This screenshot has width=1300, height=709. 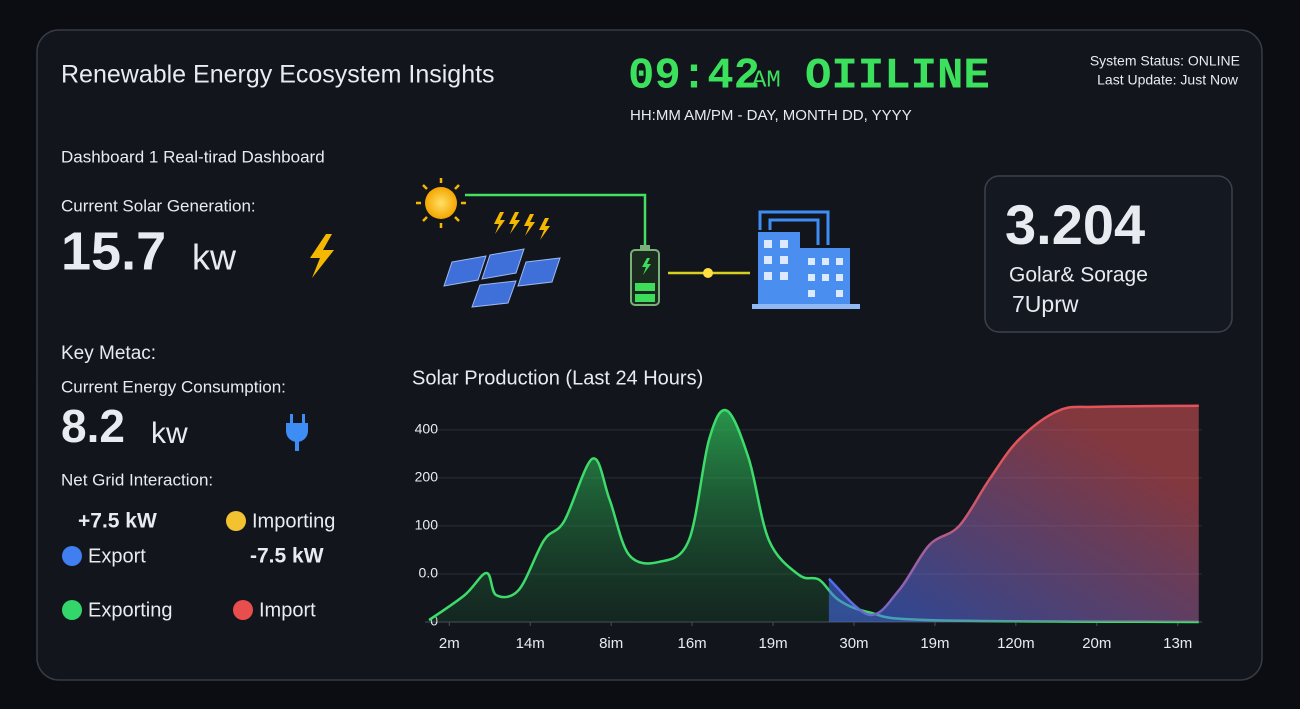 I want to click on solar-value: 15.7, so click(x=113, y=251).